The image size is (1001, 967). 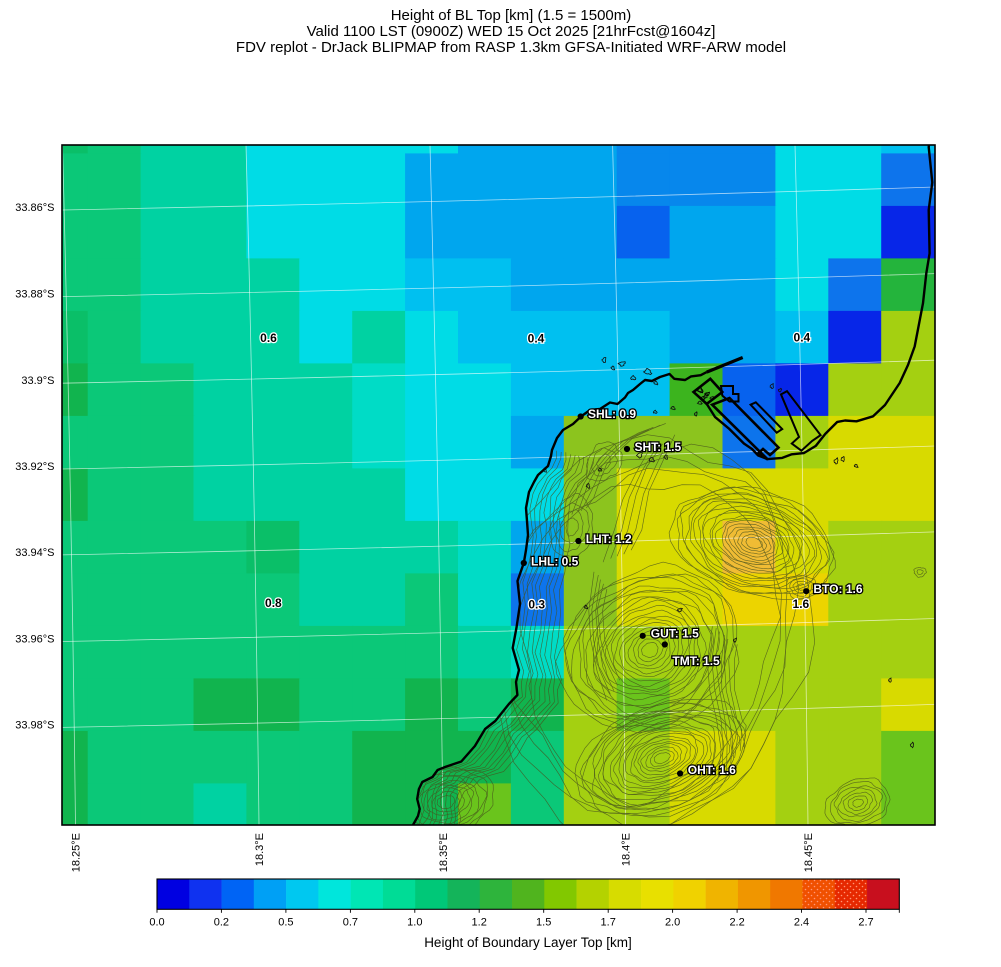 What do you see at coordinates (479, 923) in the screenshot?
I see `svg-text: 1.2` at bounding box center [479, 923].